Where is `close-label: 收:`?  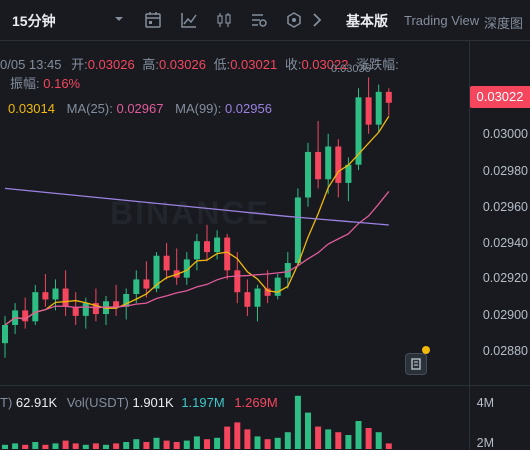
close-label: 收: is located at coordinates (293, 64).